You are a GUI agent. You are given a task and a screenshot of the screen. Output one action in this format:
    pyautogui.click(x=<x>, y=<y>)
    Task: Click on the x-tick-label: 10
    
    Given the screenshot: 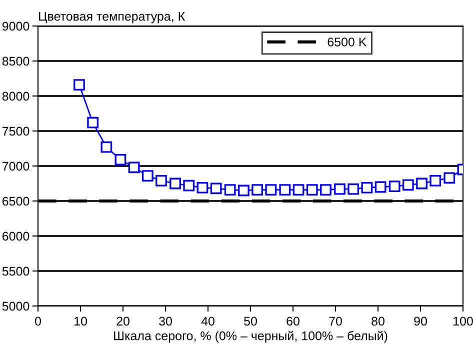 What is the action you would take?
    pyautogui.click(x=80, y=321)
    